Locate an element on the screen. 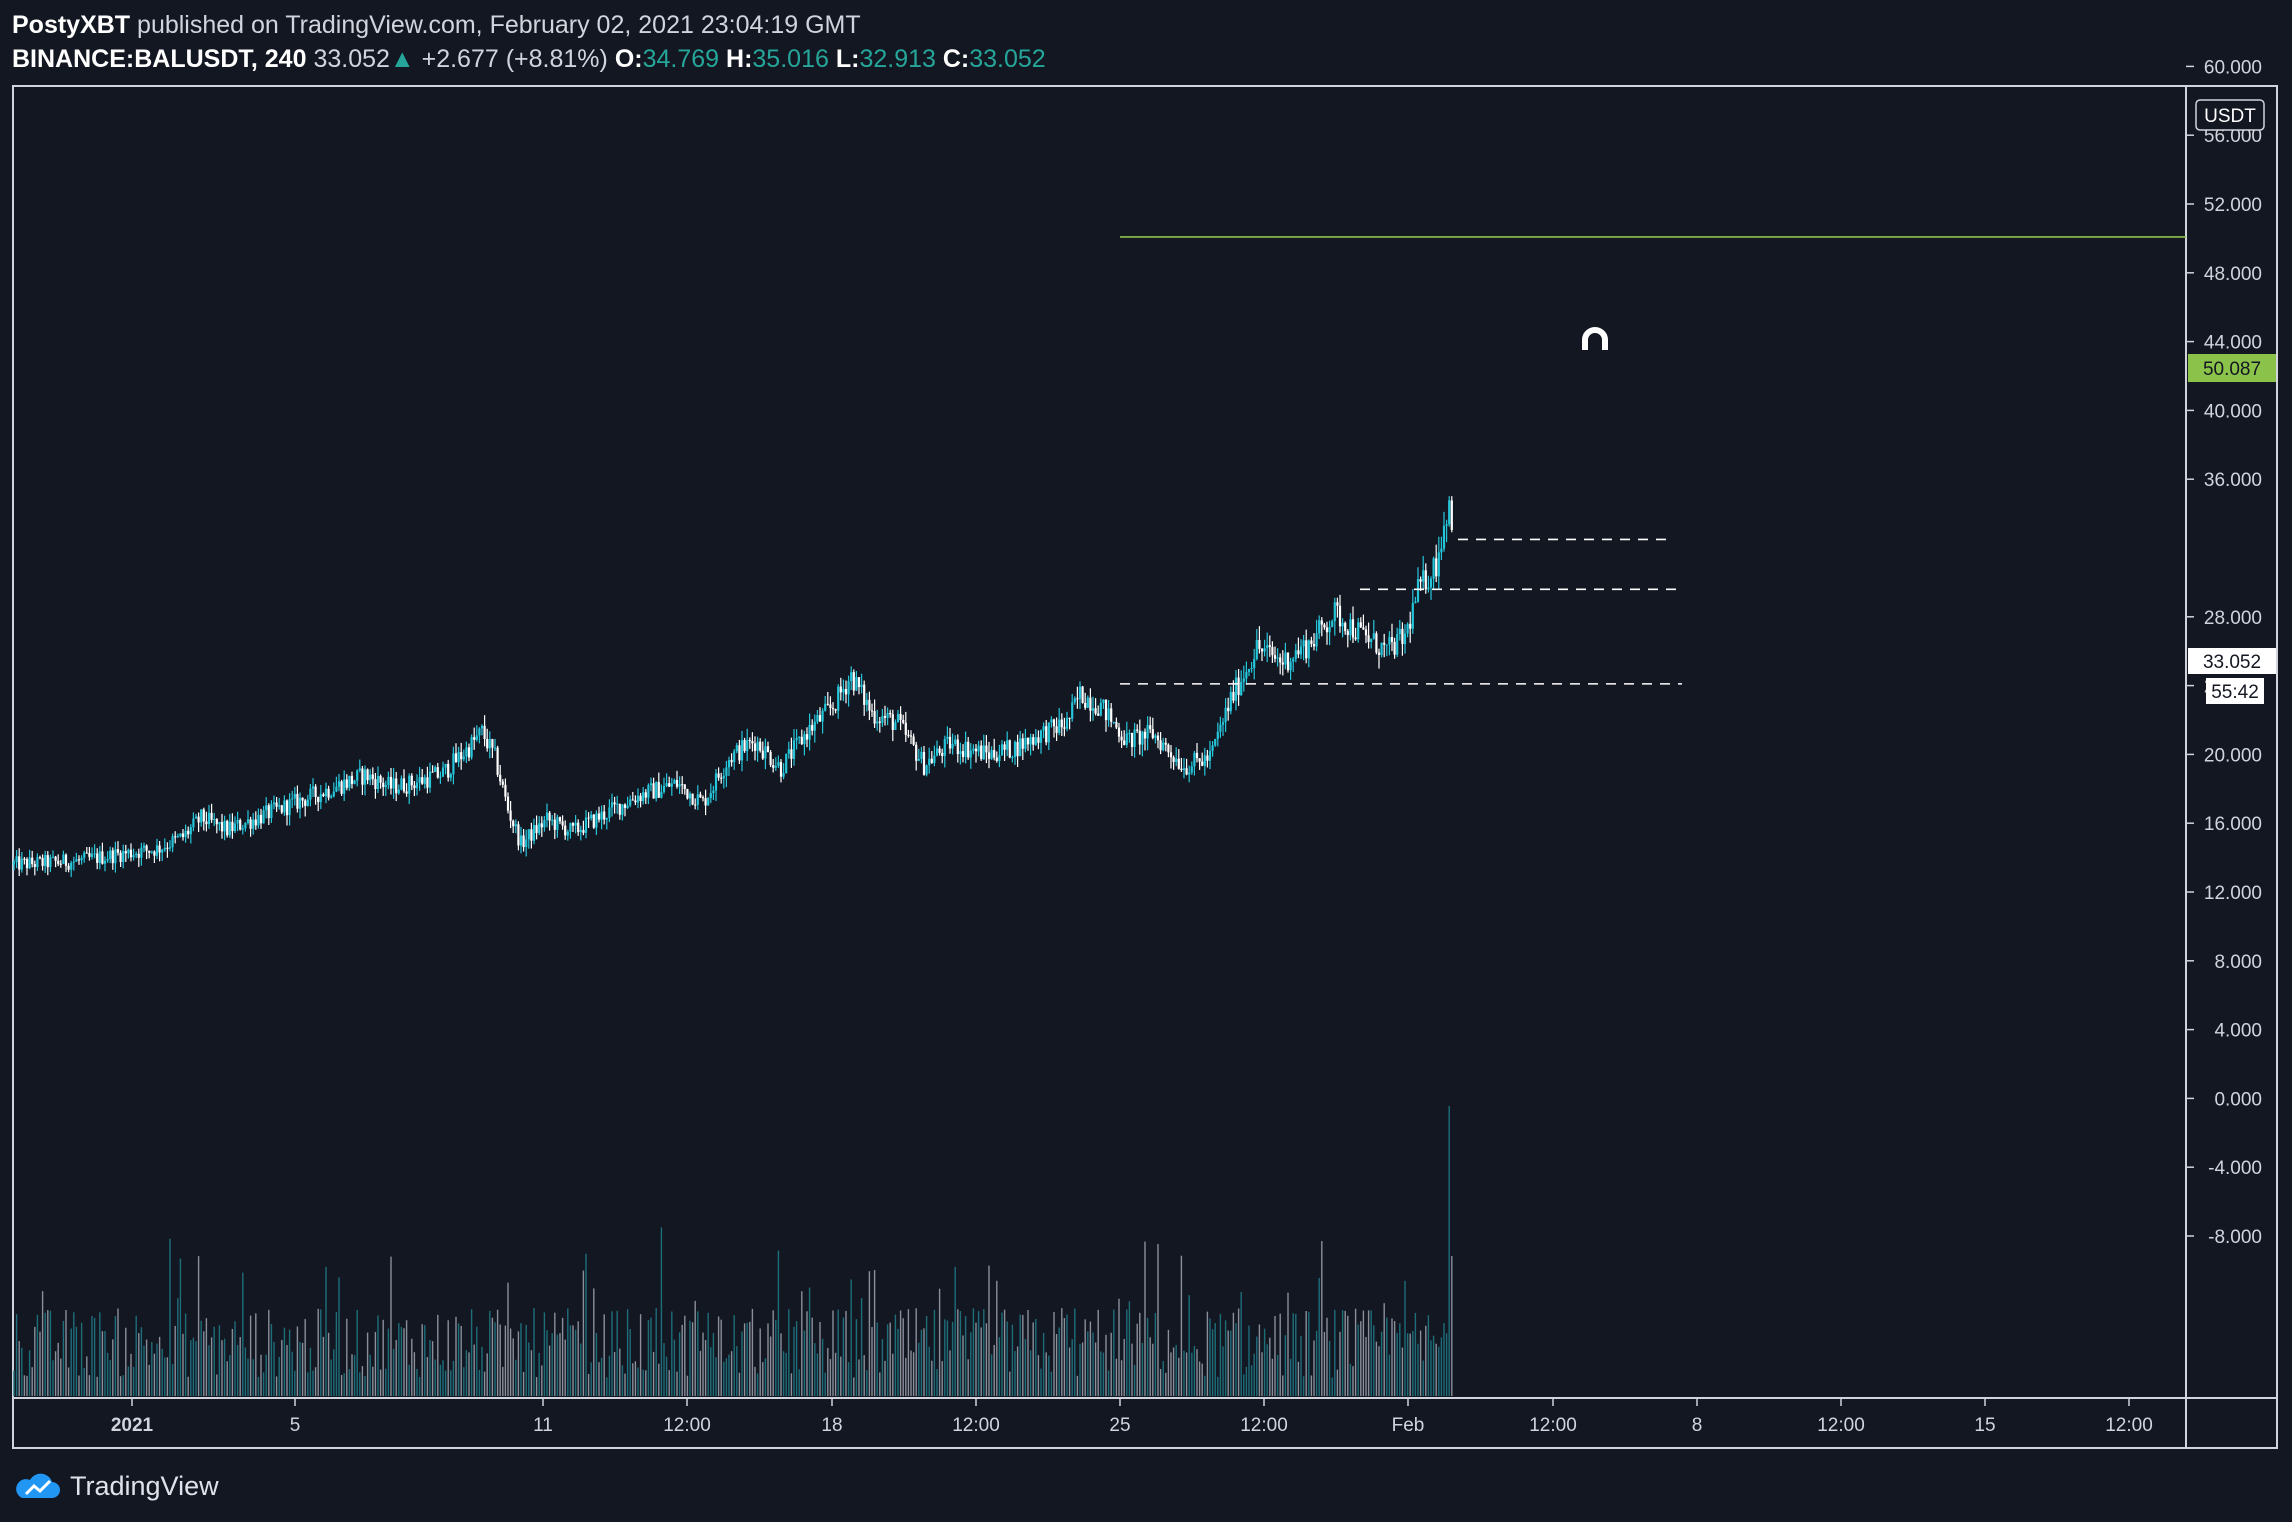  tradingview-logo: TradingView is located at coordinates (116, 1486).